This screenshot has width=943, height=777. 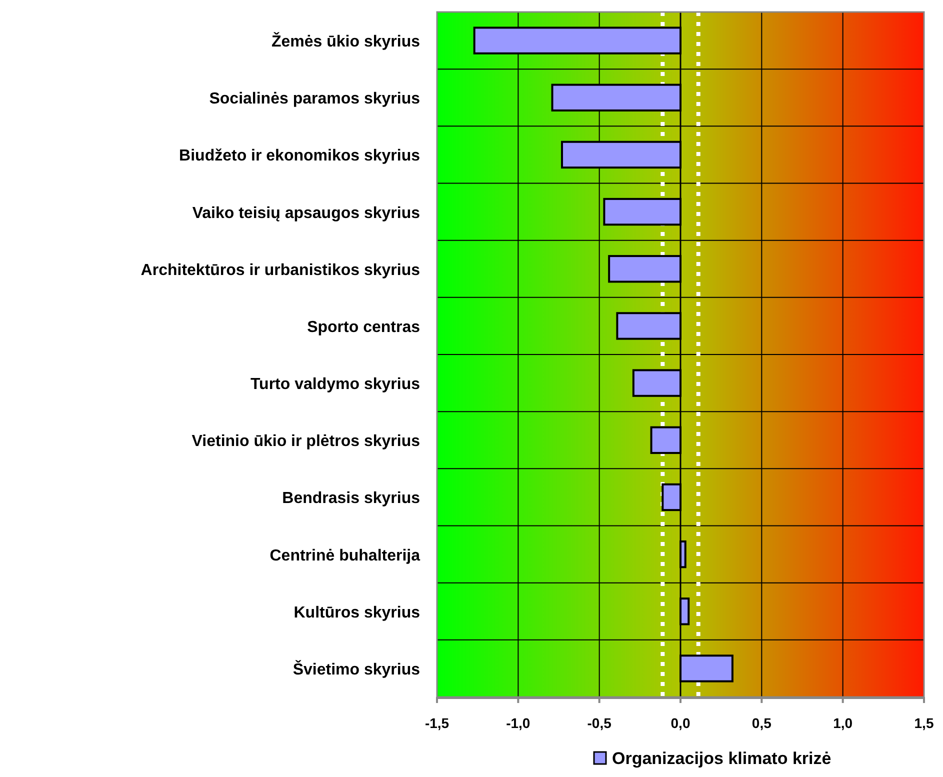 I want to click on x-tick-label: -1,5, so click(x=437, y=723).